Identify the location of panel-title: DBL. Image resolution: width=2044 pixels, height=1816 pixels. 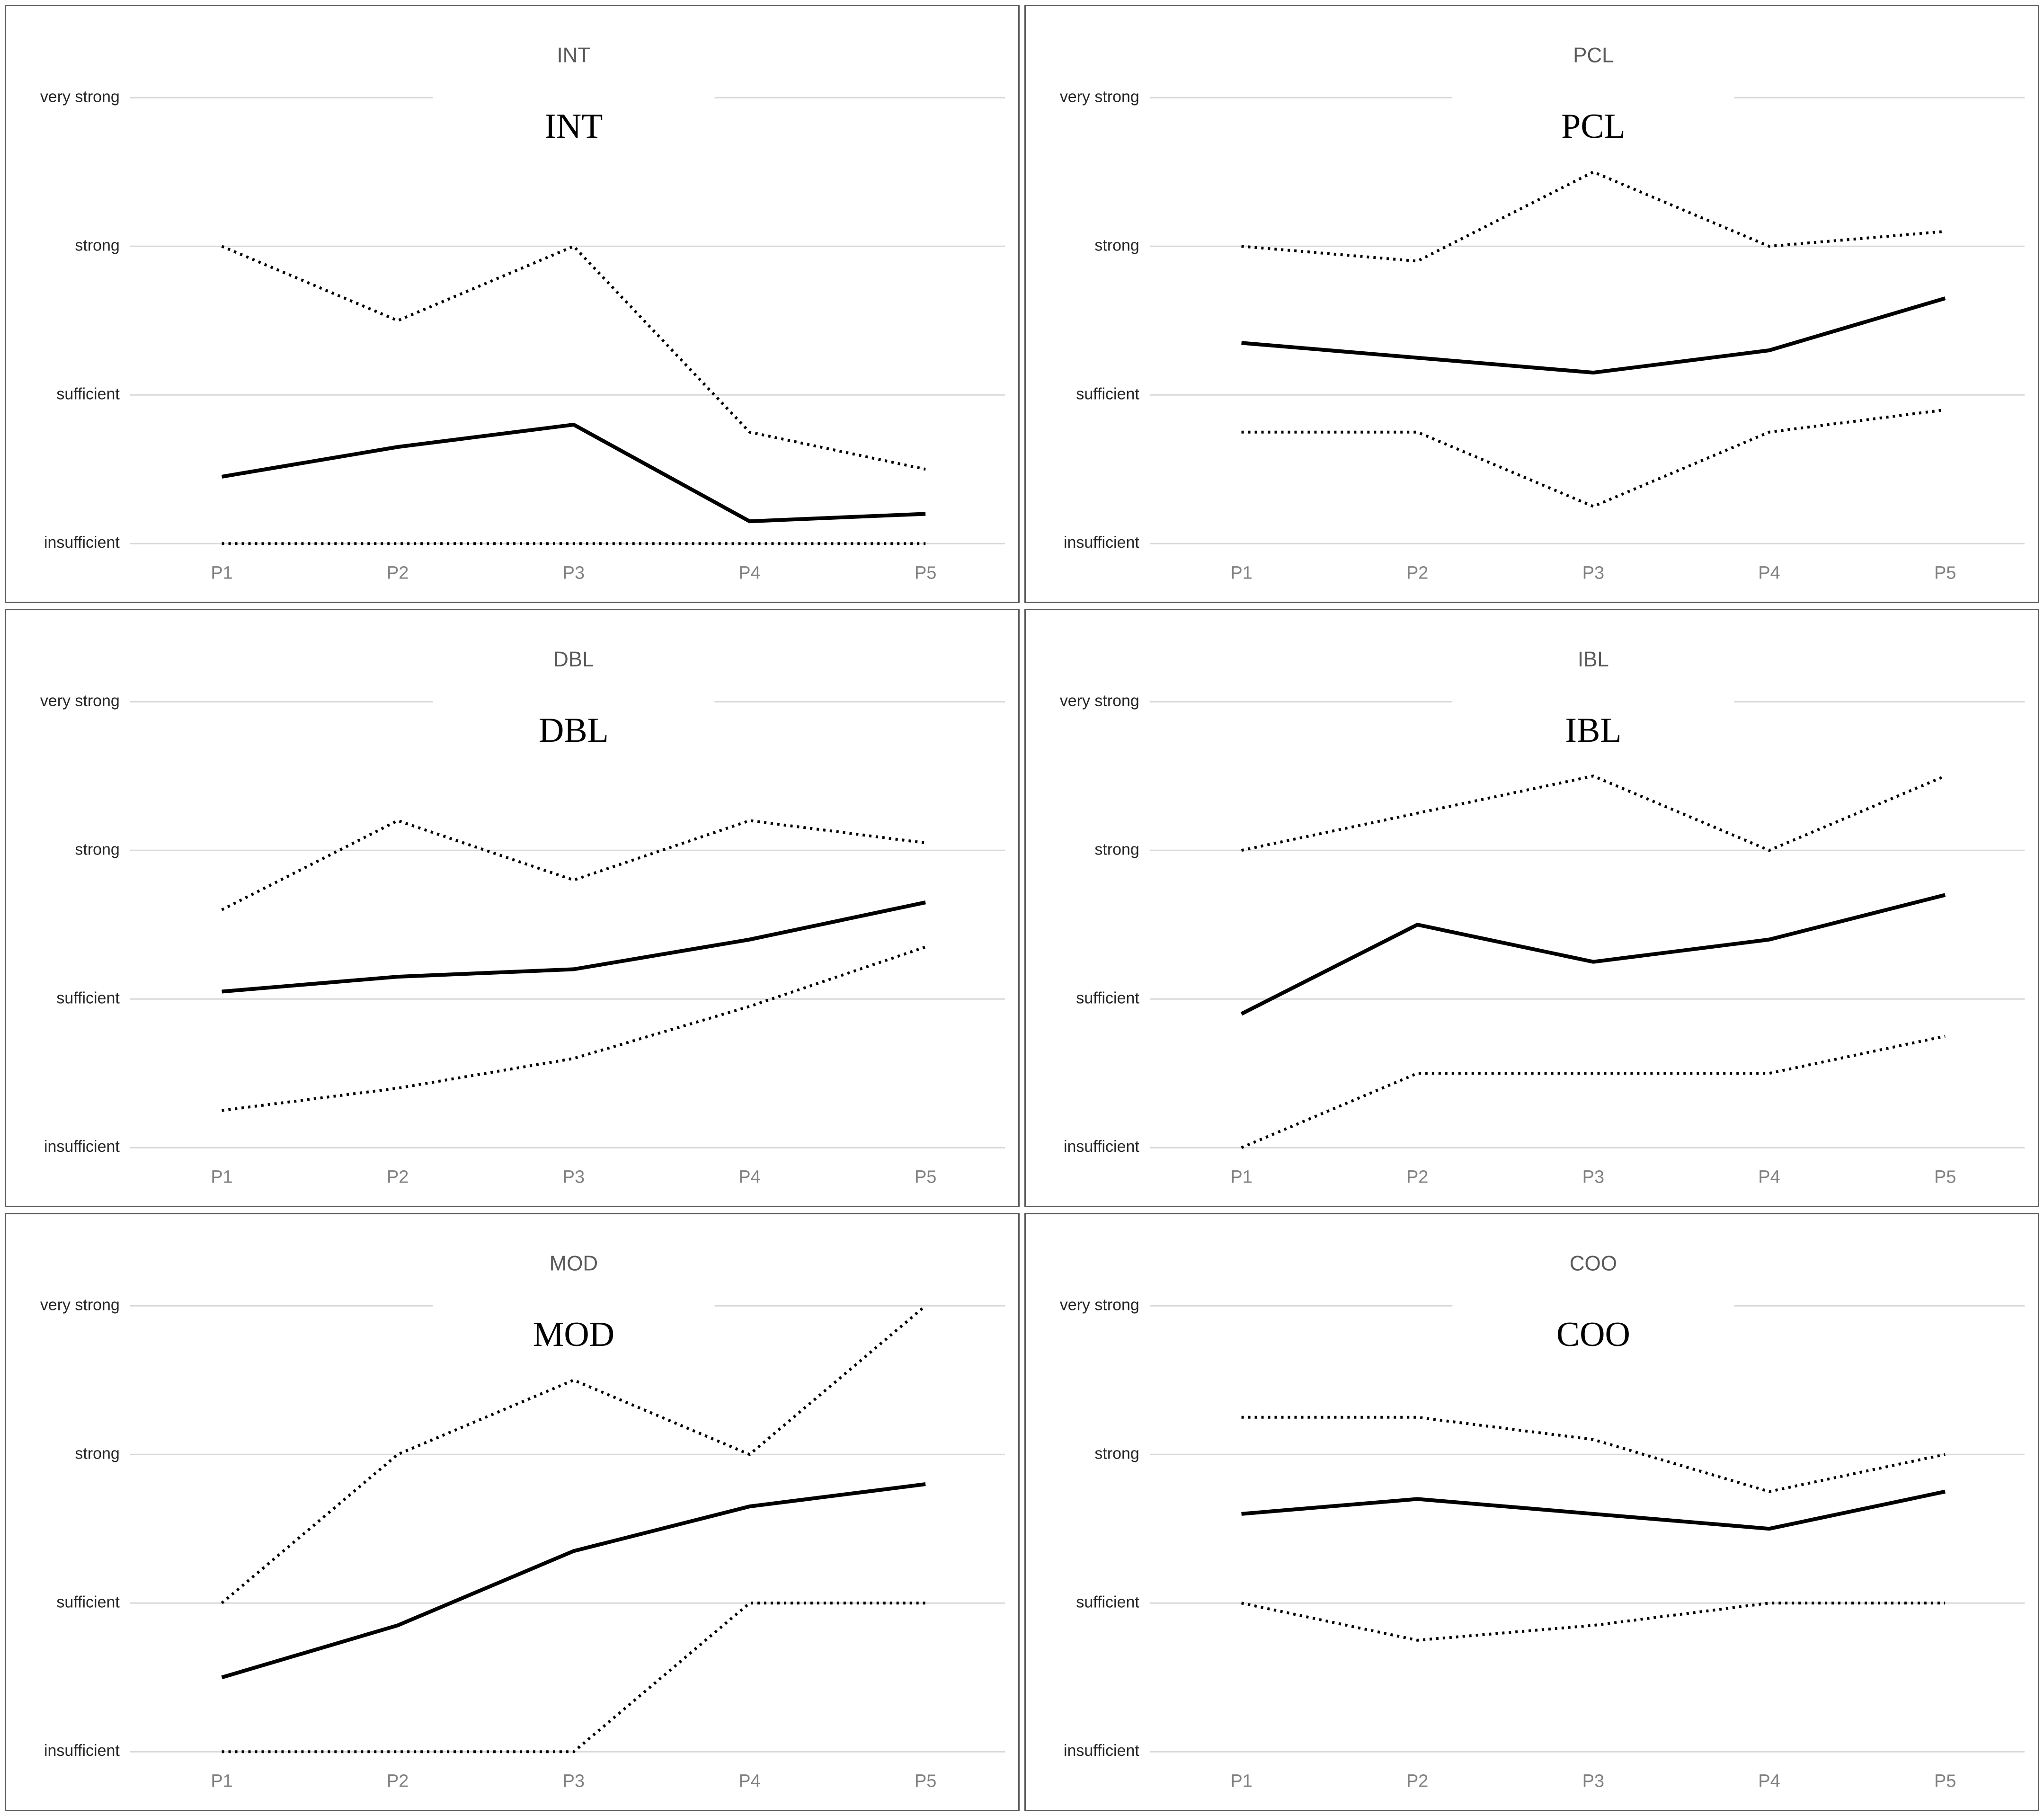
(573, 659).